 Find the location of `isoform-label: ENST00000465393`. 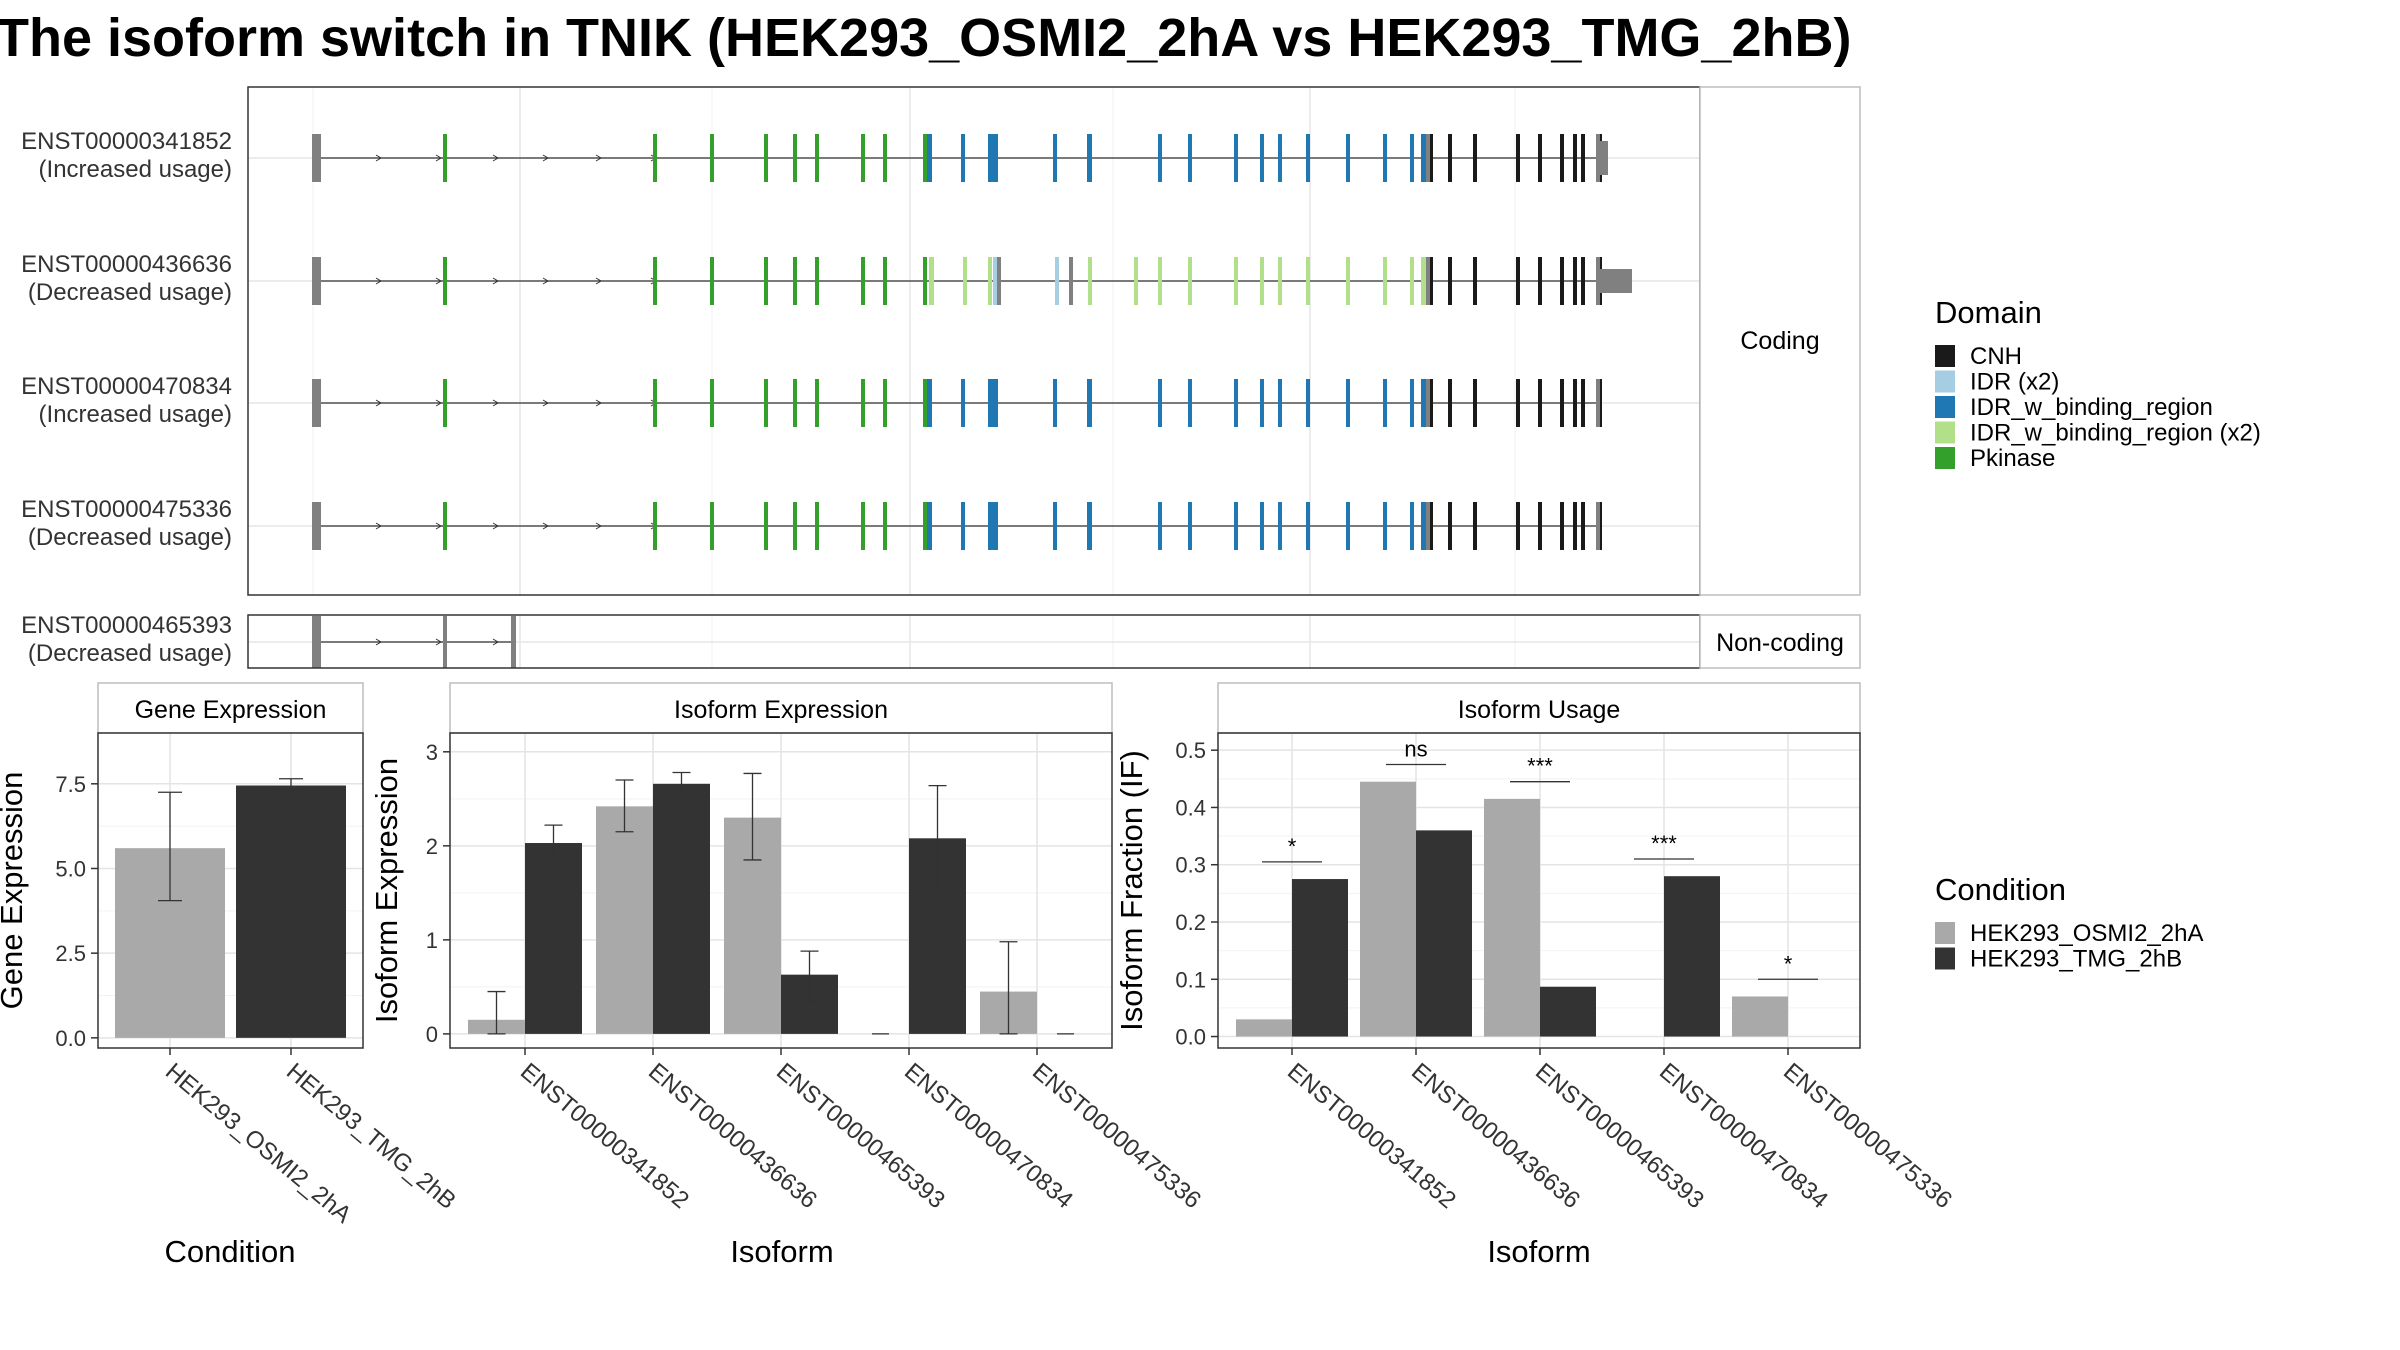

isoform-label: ENST00000465393 is located at coordinates (126, 625).